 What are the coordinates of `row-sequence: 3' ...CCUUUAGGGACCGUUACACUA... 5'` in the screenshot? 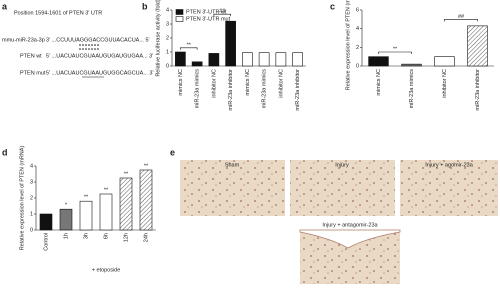 It's located at (98, 40).